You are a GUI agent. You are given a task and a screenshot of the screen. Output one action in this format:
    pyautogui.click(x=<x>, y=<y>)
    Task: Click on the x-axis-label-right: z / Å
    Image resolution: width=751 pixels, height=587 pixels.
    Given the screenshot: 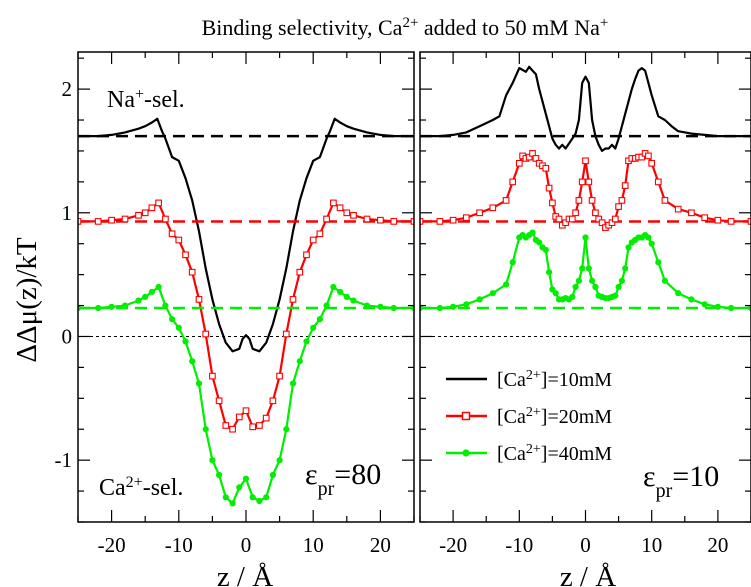 What is the action you would take?
    pyautogui.click(x=588, y=574)
    